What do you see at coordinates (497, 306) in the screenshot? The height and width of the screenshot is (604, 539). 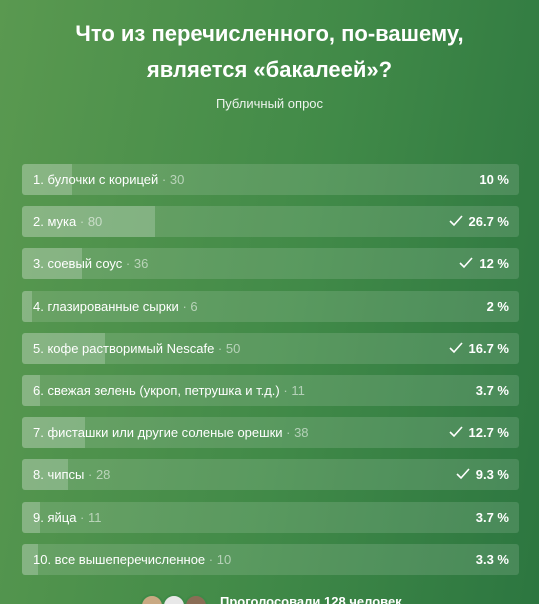 I see `option-percent: 2 %` at bounding box center [497, 306].